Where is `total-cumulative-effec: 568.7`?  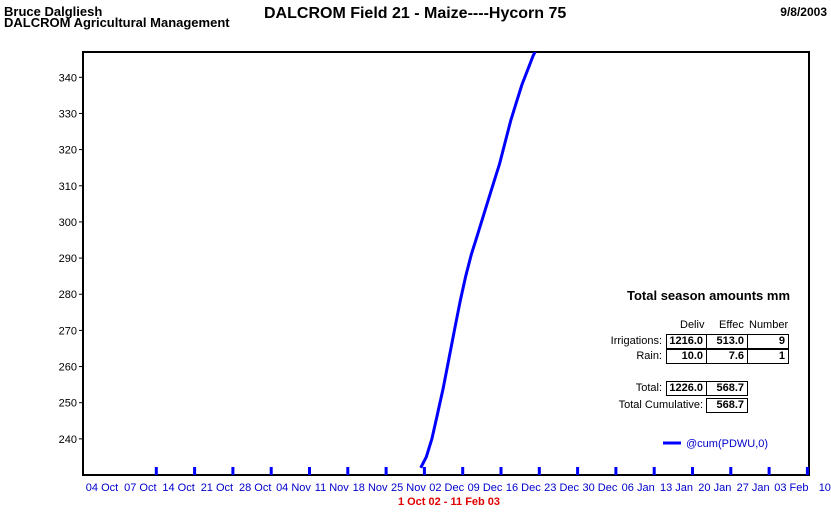 total-cumulative-effec: 568.7 is located at coordinates (727, 405).